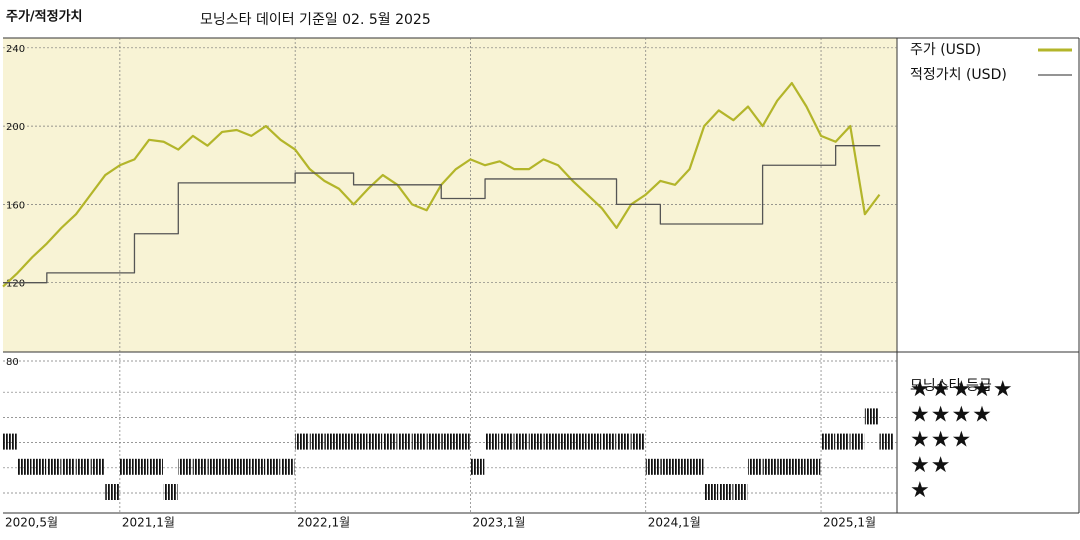  Describe the element at coordinates (951, 386) in the screenshot. I see `rating-title: 모닝스타 등급` at that location.